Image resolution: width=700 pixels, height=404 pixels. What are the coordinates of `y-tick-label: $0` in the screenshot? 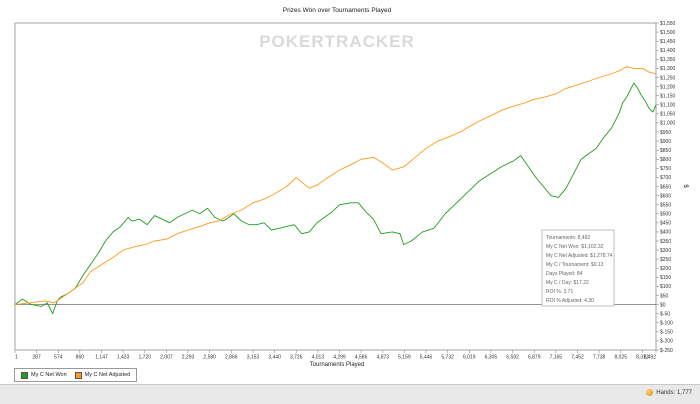 It's located at (663, 305).